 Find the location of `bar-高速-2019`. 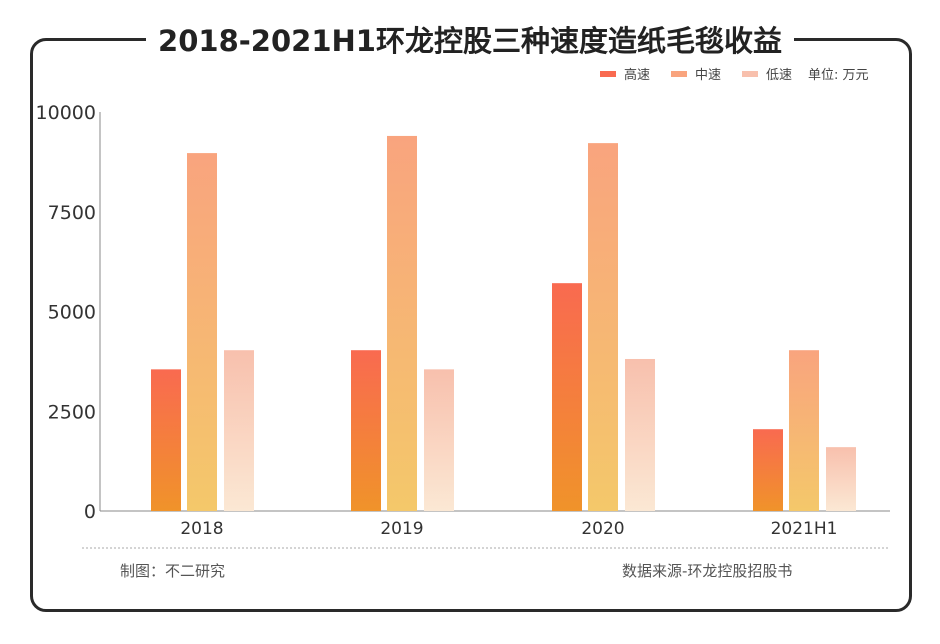

bar-高速-2019 is located at coordinates (366, 430).